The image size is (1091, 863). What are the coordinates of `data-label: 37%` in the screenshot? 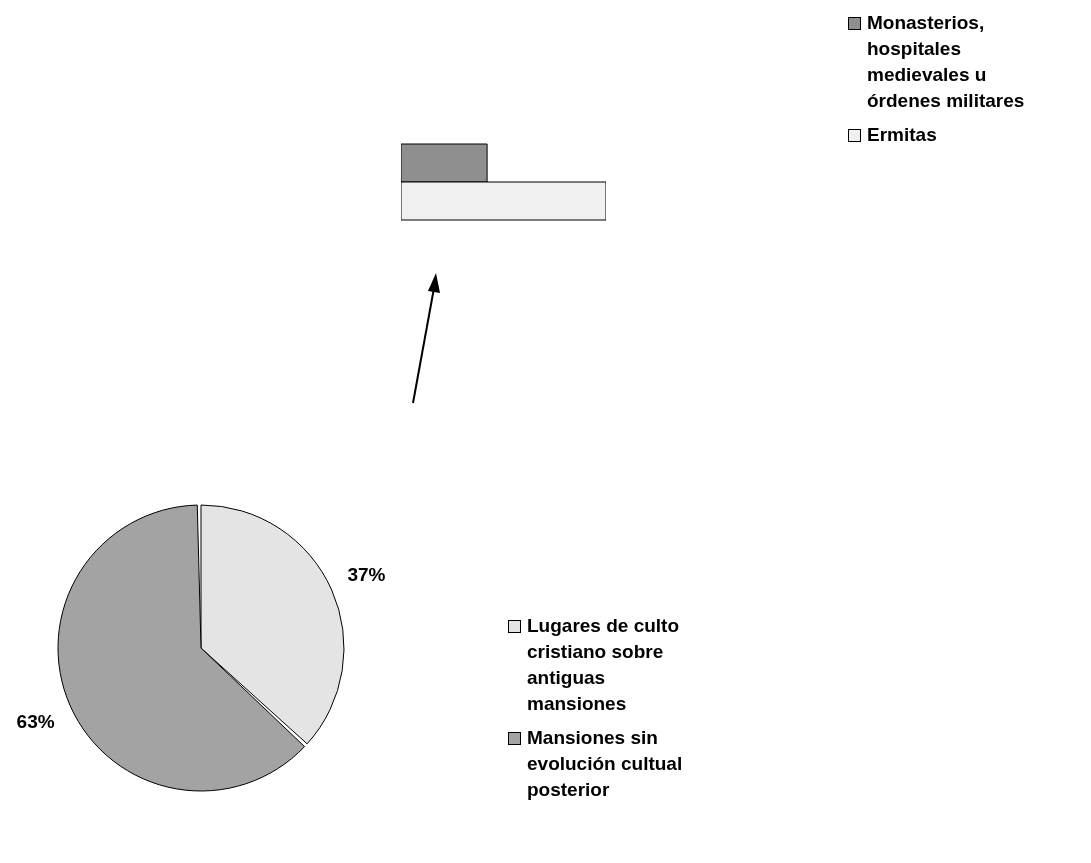 It's located at (366, 575).